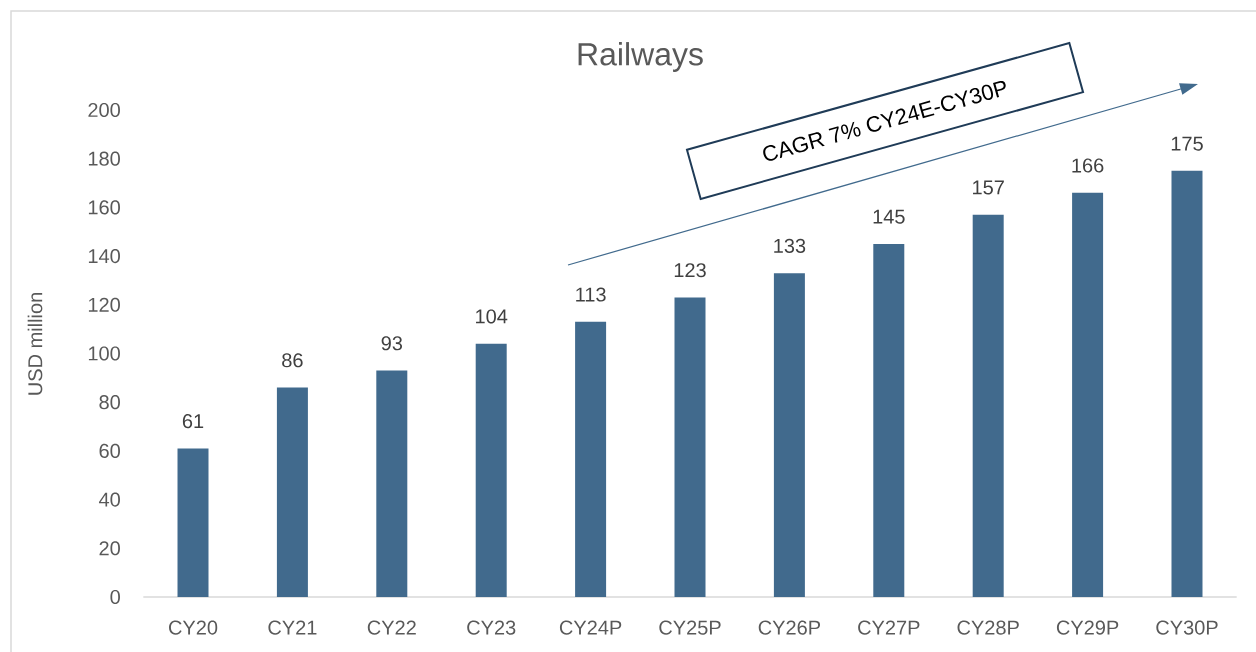 The height and width of the screenshot is (652, 1256). I want to click on y-tick-label: 180, so click(104, 158).